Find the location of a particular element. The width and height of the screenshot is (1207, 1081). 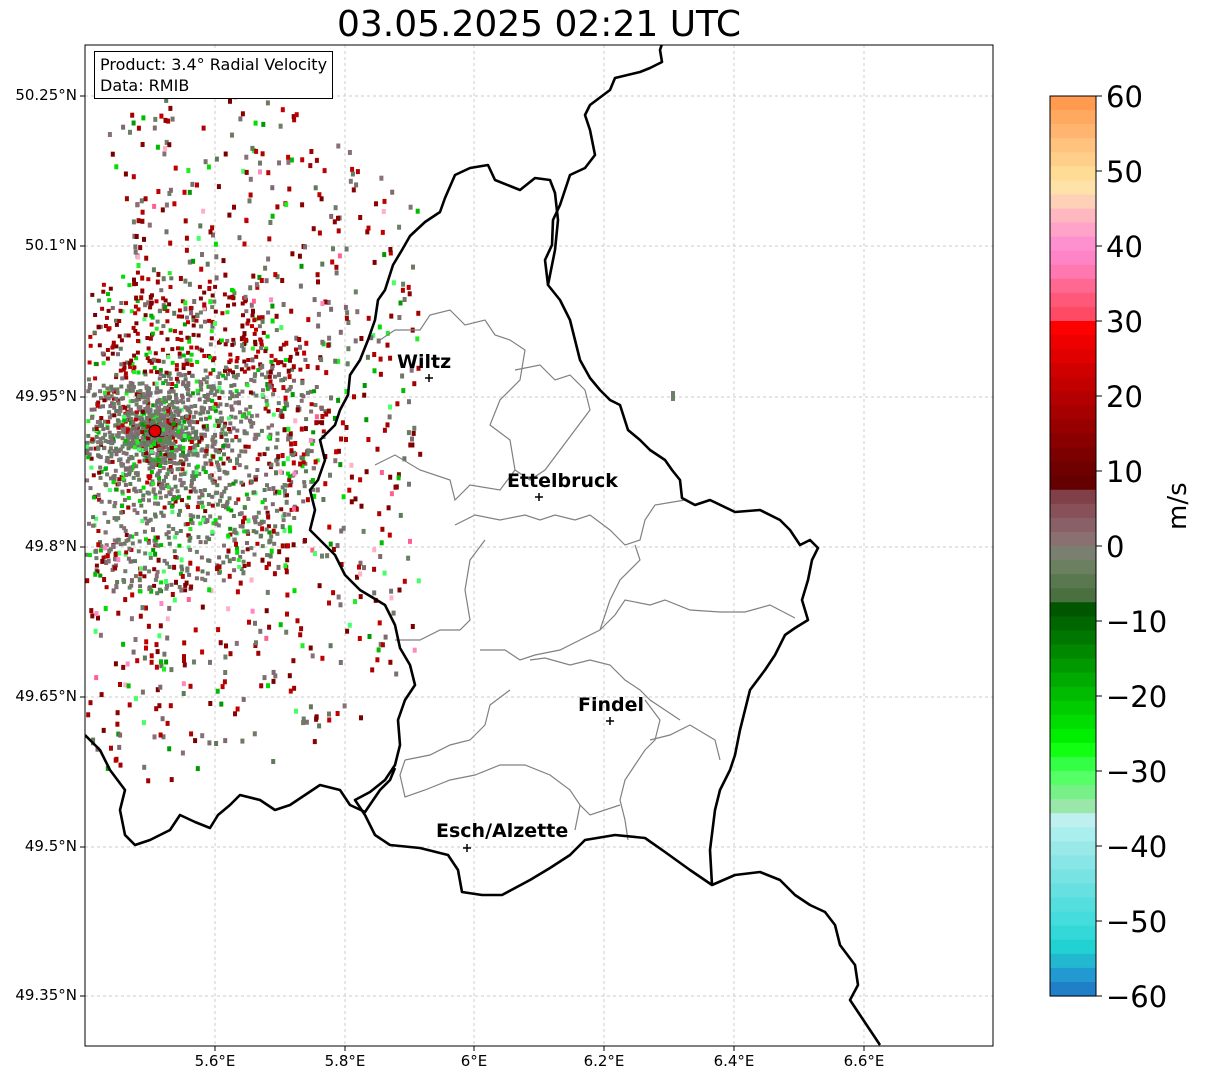

colorbar-tick-label: 0 is located at coordinates (1115, 547).